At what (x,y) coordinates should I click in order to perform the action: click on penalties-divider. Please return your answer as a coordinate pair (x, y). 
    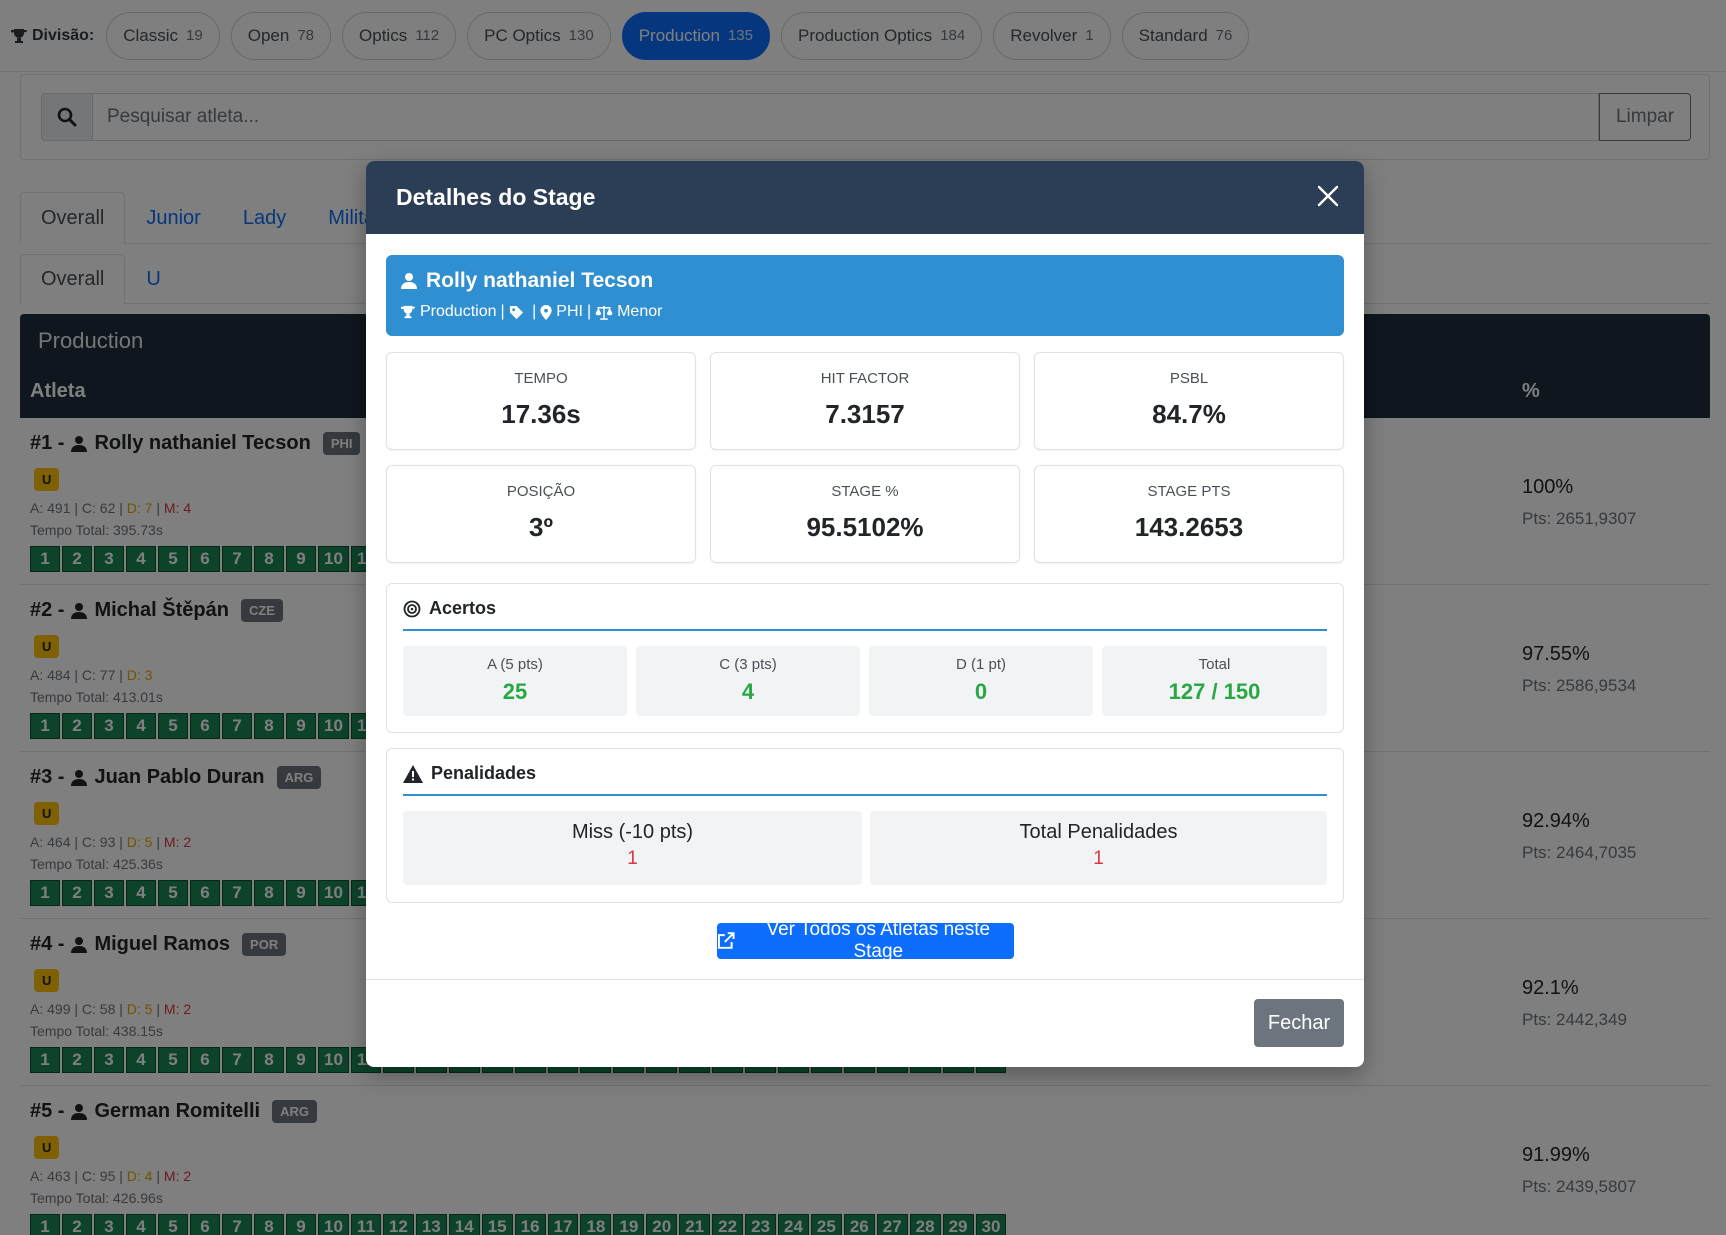
    Looking at the image, I should click on (865, 795).